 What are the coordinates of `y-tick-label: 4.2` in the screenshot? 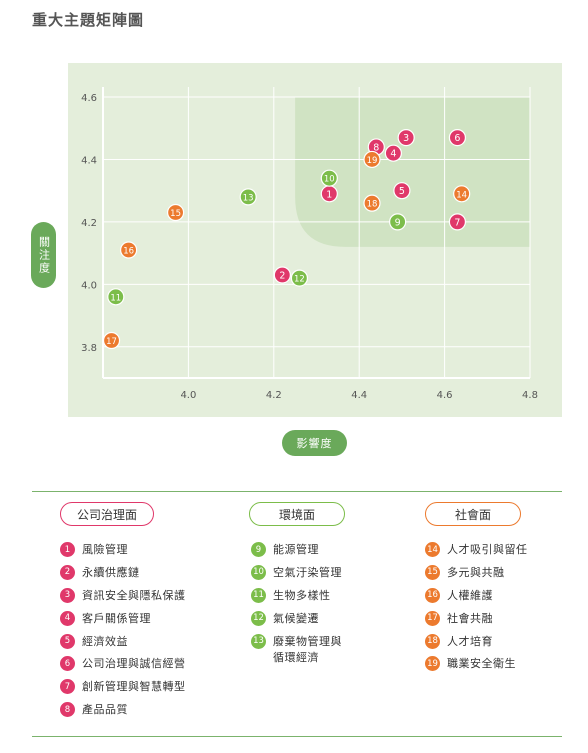 It's located at (89, 223).